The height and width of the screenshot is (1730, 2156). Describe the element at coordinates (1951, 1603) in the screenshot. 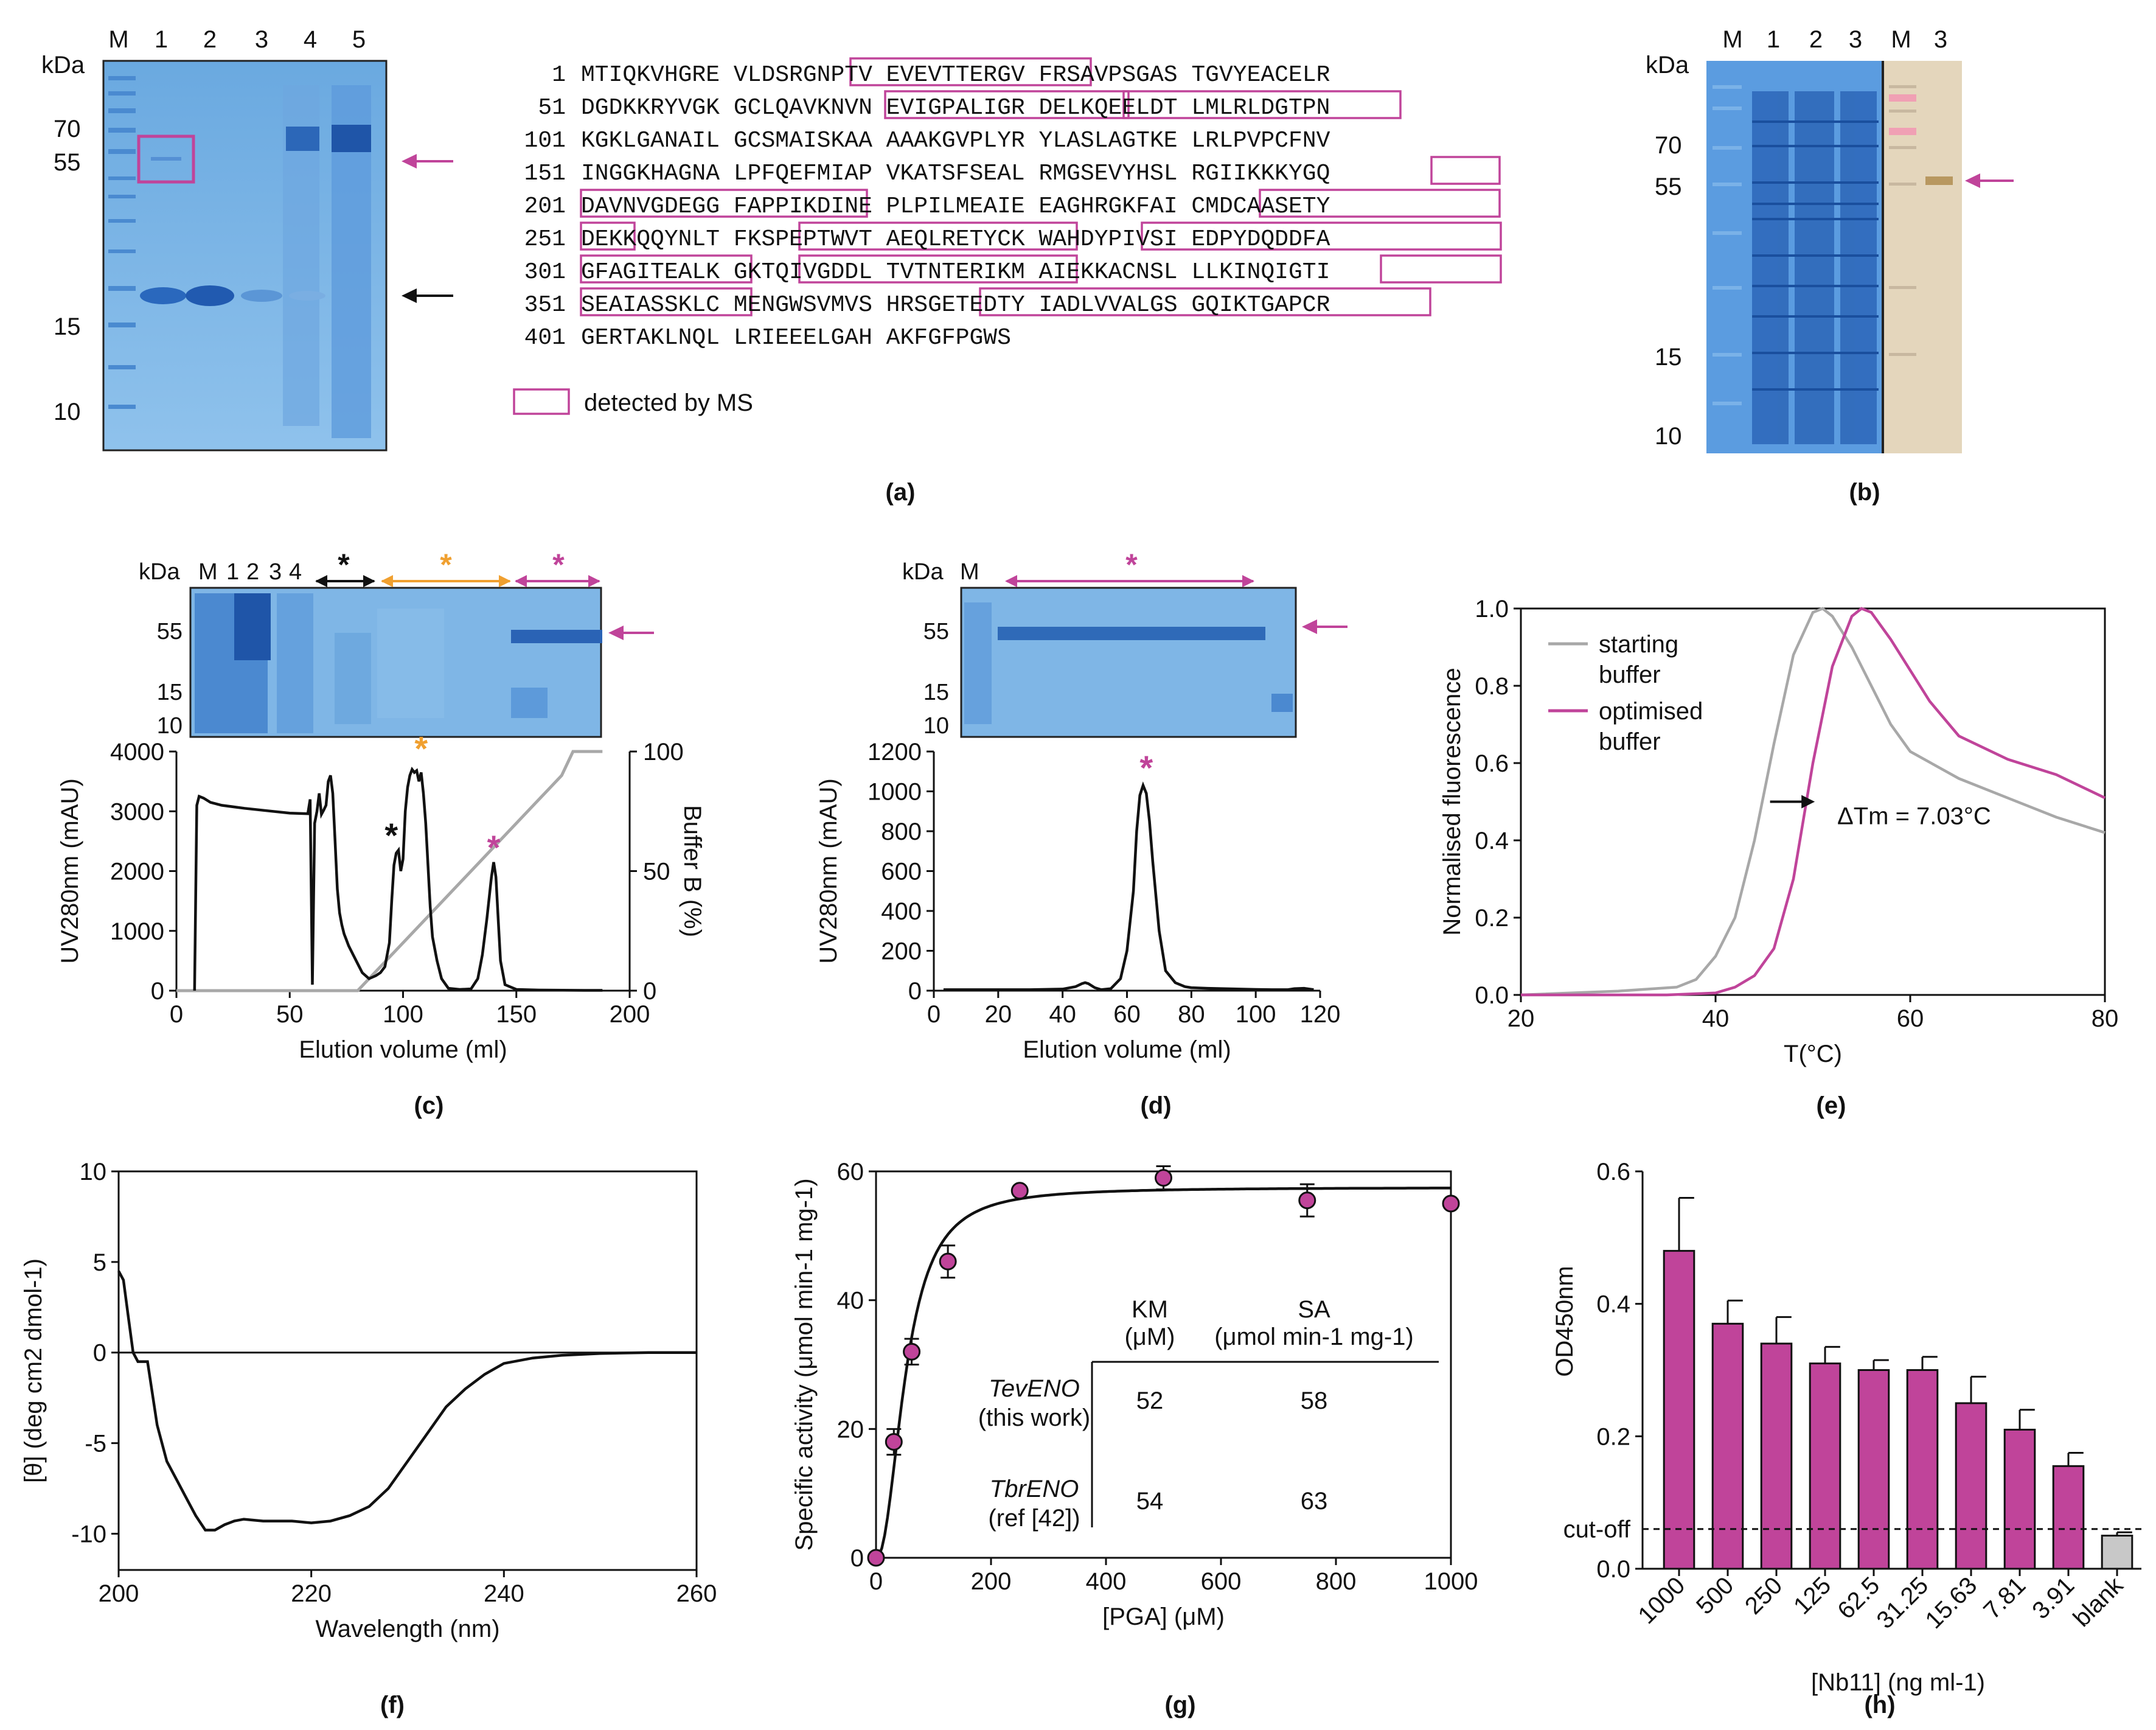

I see `x-tick-label: 15.63` at that location.